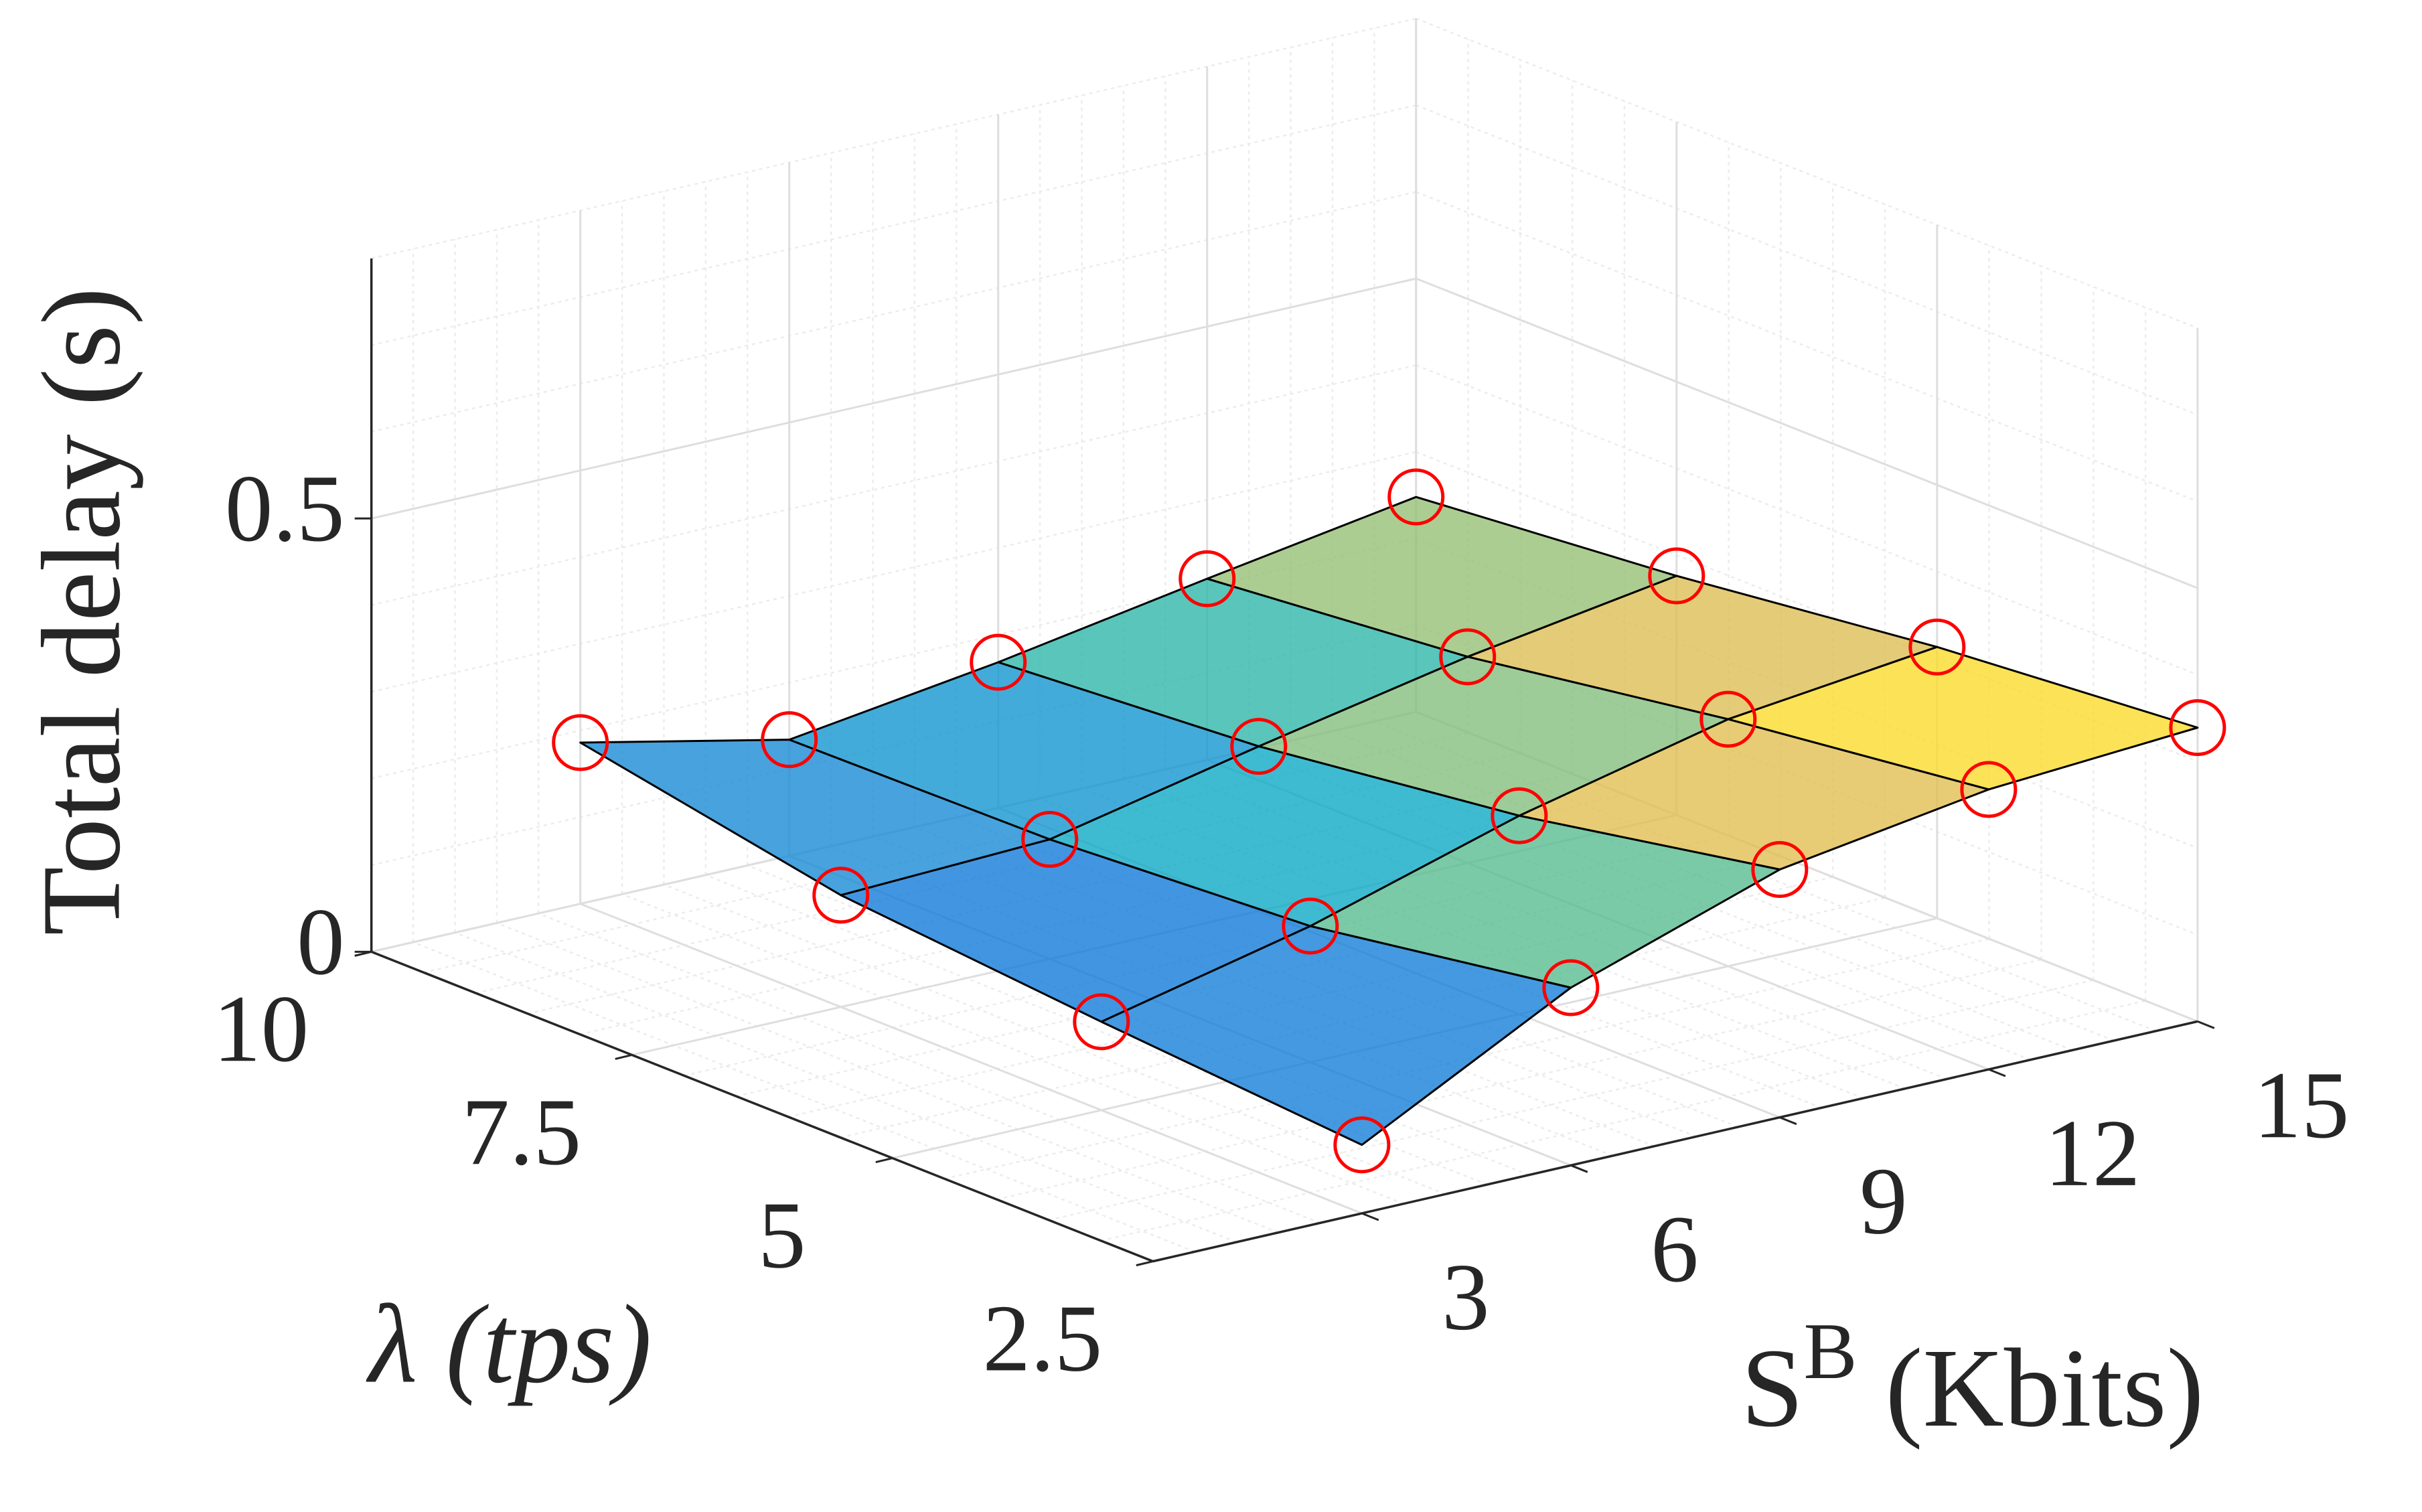 The height and width of the screenshot is (1512, 2422). Describe the element at coordinates (1466, 1297) in the screenshot. I see `x-tick-label: 3` at that location.